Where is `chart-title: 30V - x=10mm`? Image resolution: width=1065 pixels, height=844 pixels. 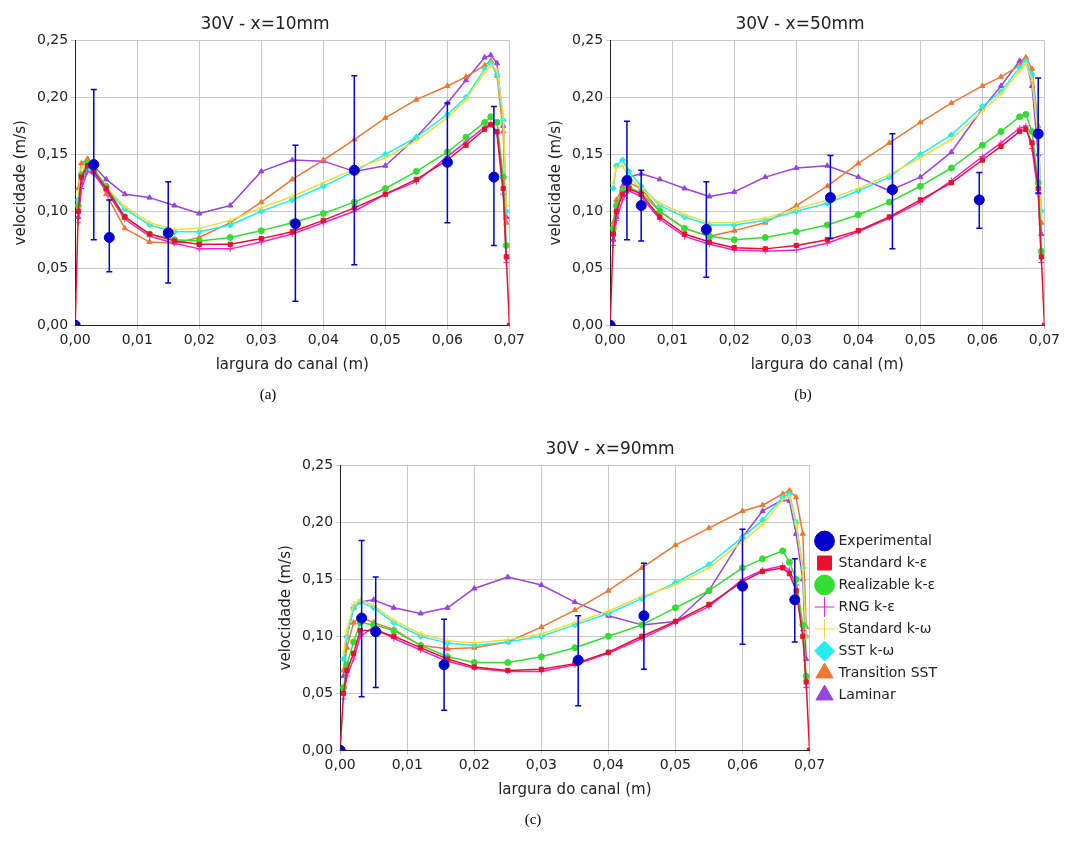 chart-title: 30V - x=10mm is located at coordinates (265, 22).